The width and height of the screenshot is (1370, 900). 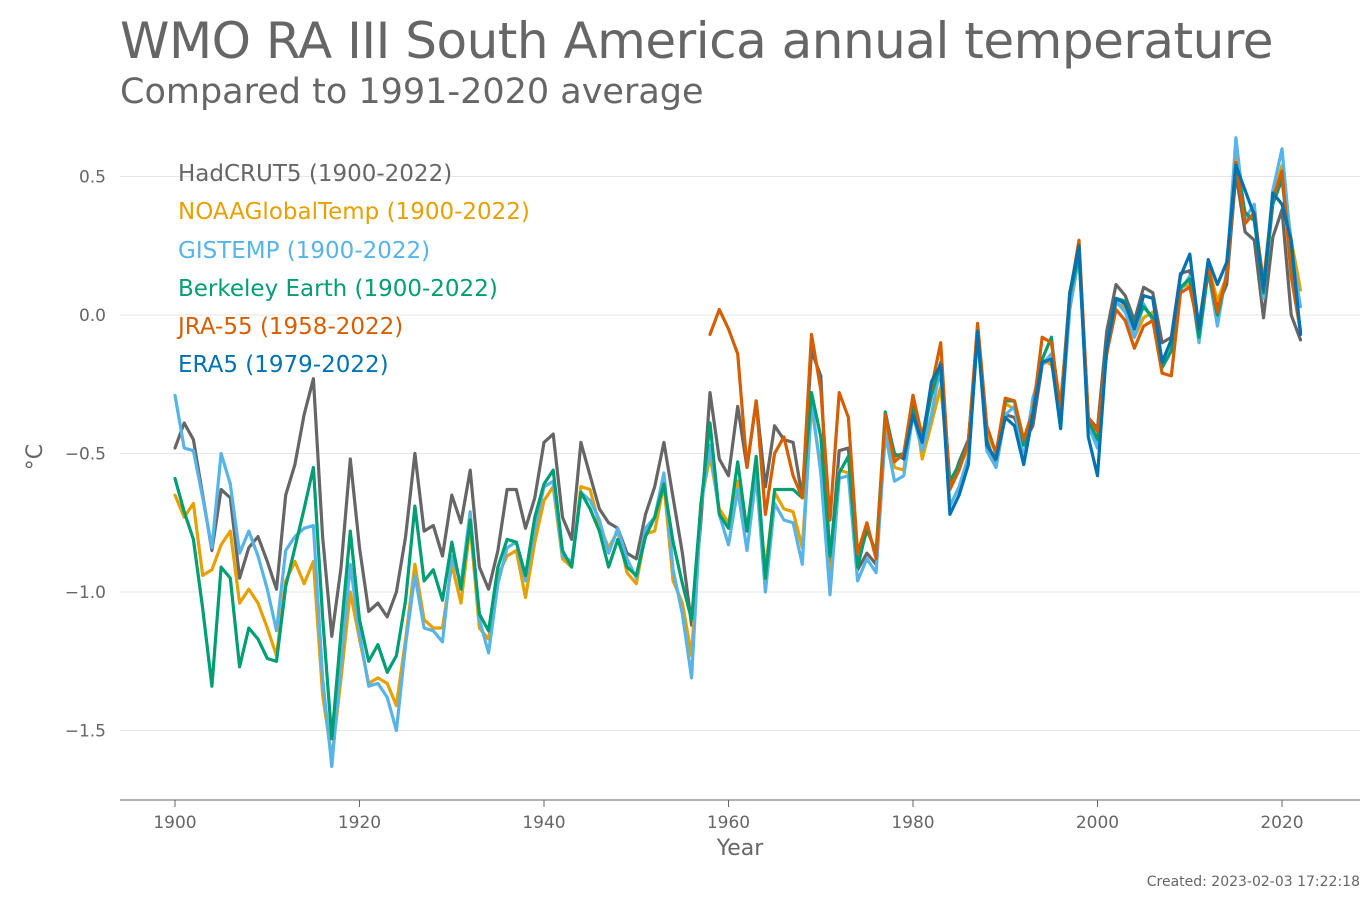 I want to click on x-axis: 1900 1920 1940 1960 1980 2000 2020, so click(x=740, y=816).